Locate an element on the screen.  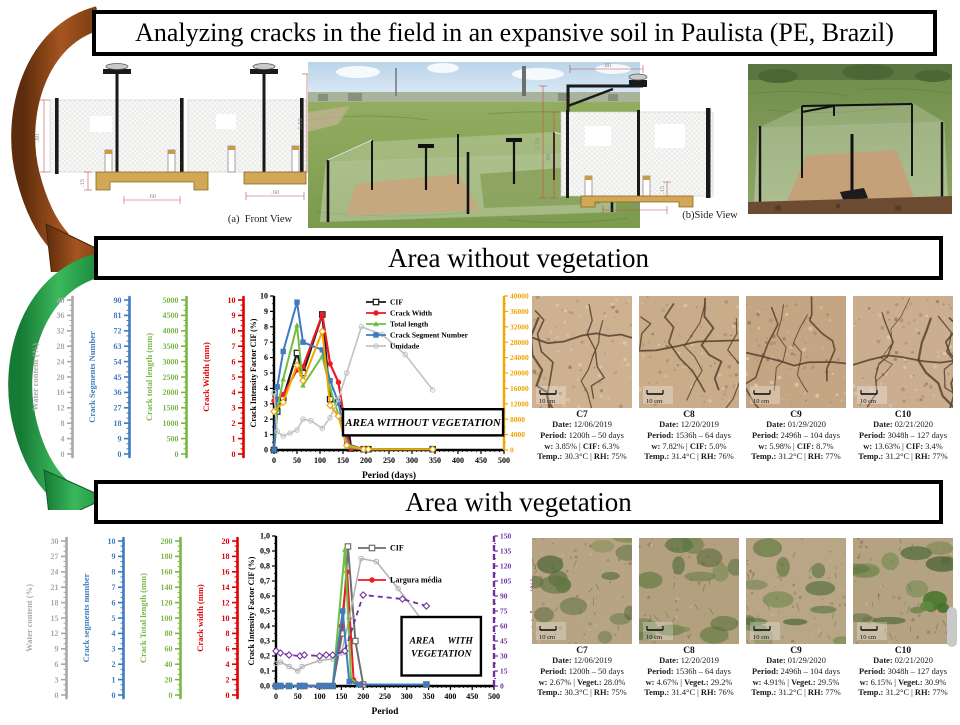
svg-text: 135 is located at coordinates (506, 551).